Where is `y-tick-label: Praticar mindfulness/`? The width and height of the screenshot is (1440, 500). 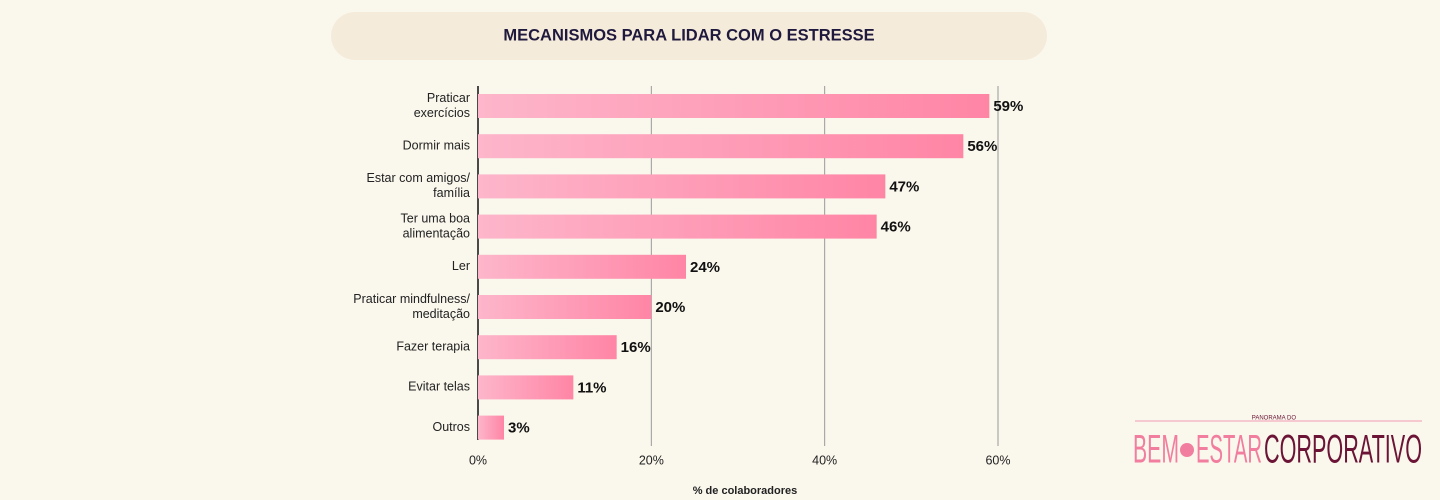
y-tick-label: Praticar mindfulness/ is located at coordinates (411, 299).